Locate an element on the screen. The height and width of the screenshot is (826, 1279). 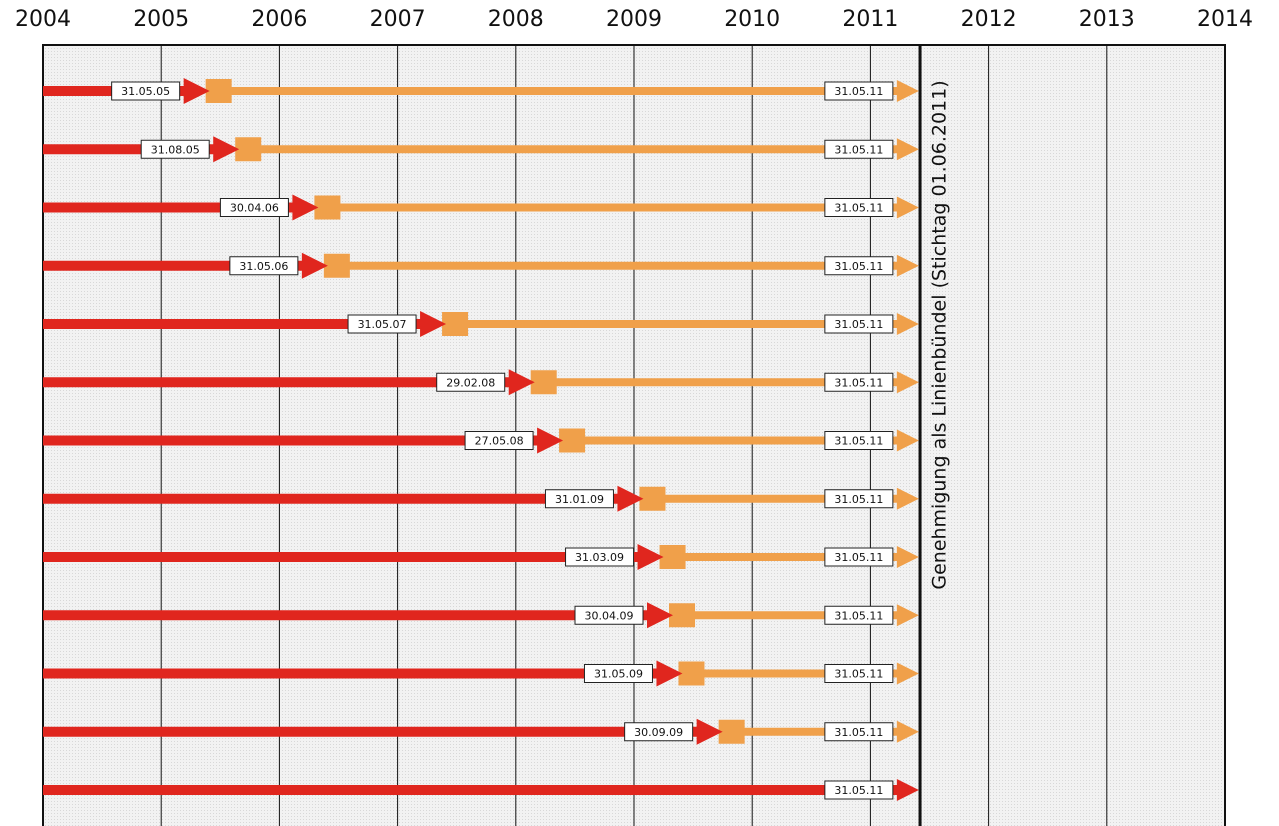
date-label-text: 31.05.09 is located at coordinates (618, 674).